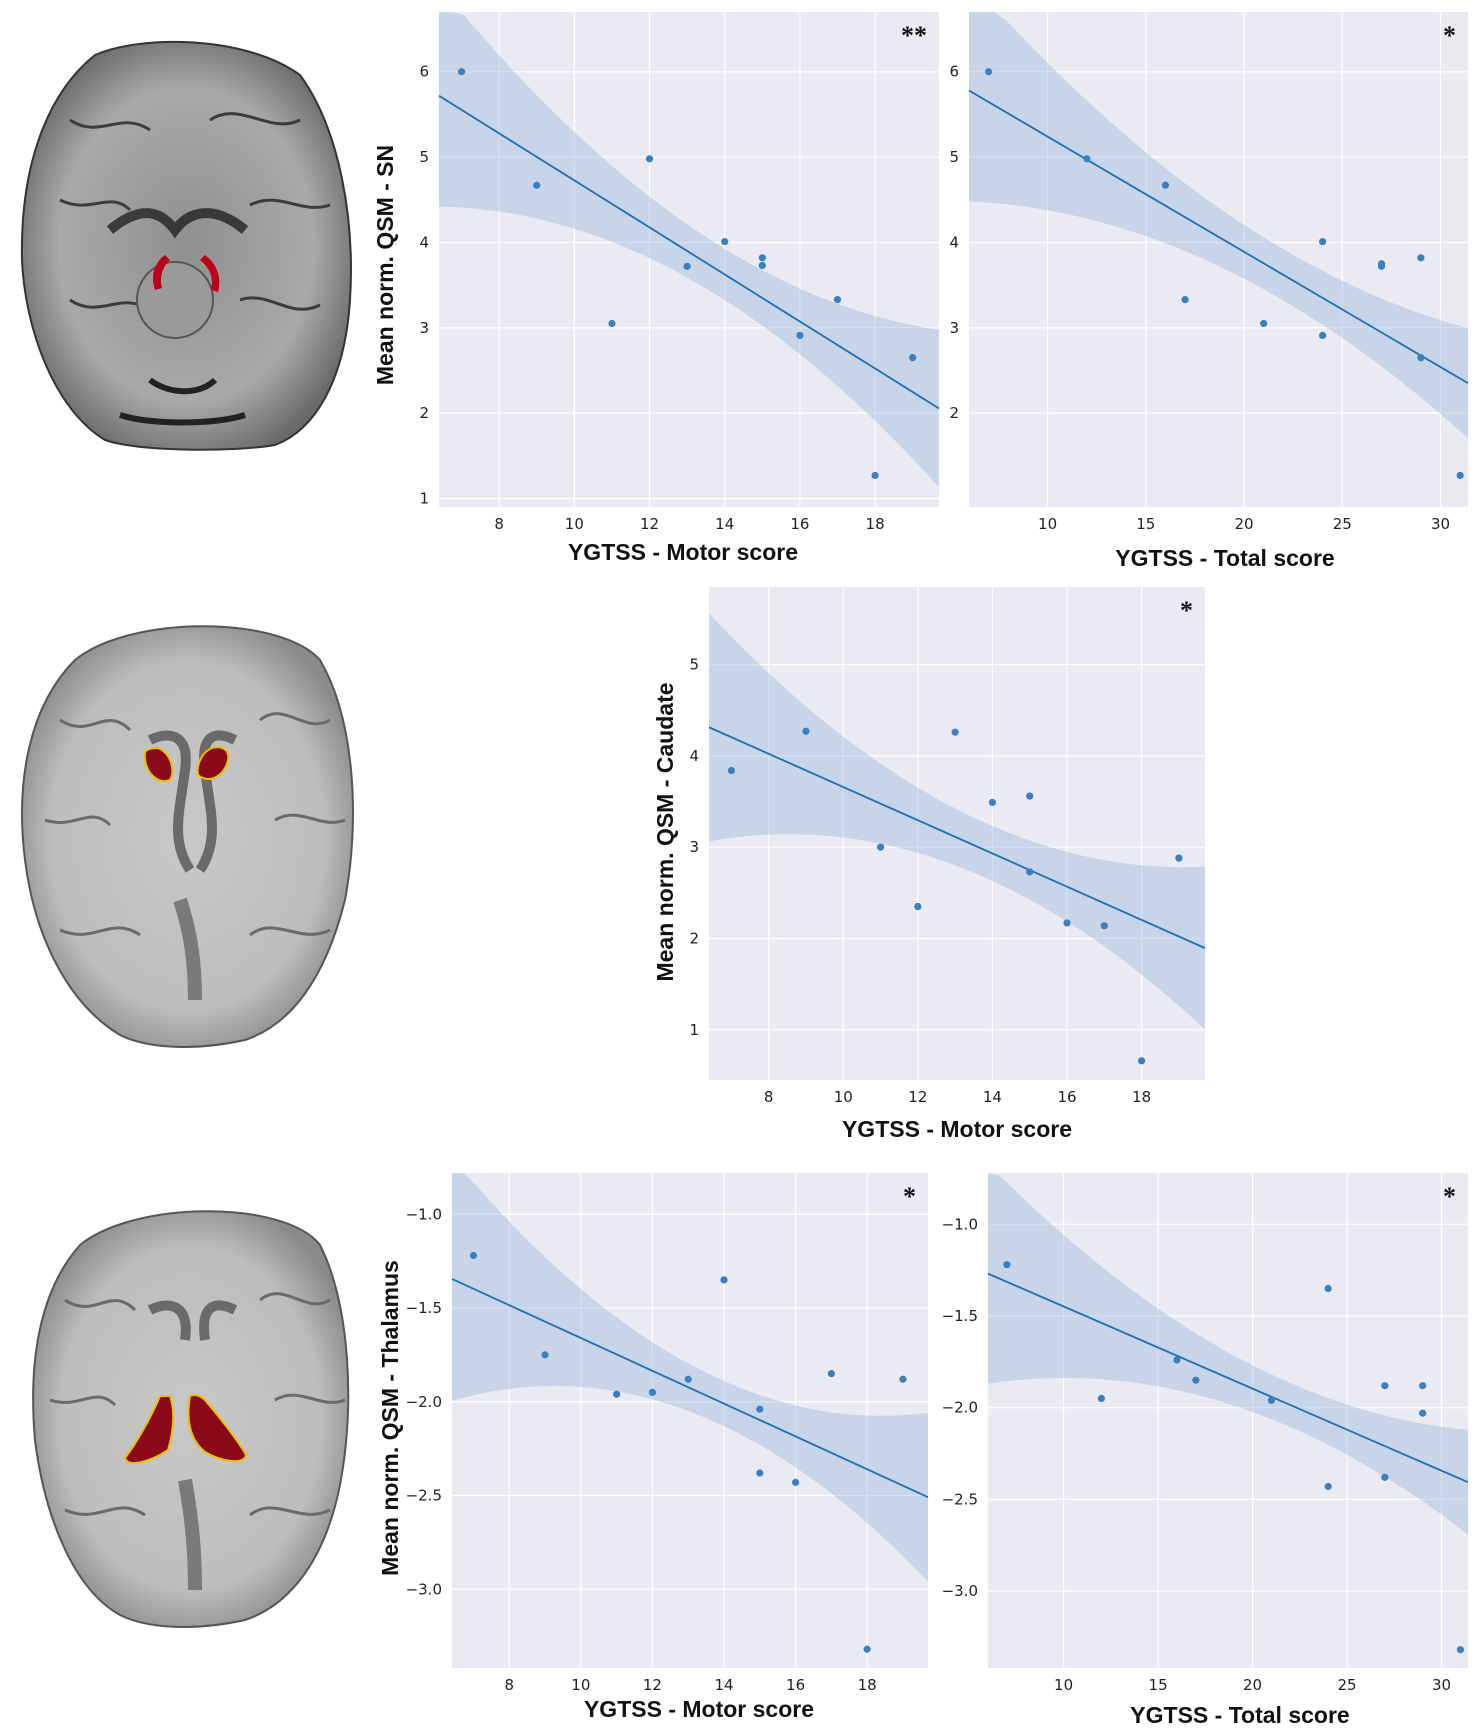  I want to click on y-tick-label: 2, so click(954, 413).